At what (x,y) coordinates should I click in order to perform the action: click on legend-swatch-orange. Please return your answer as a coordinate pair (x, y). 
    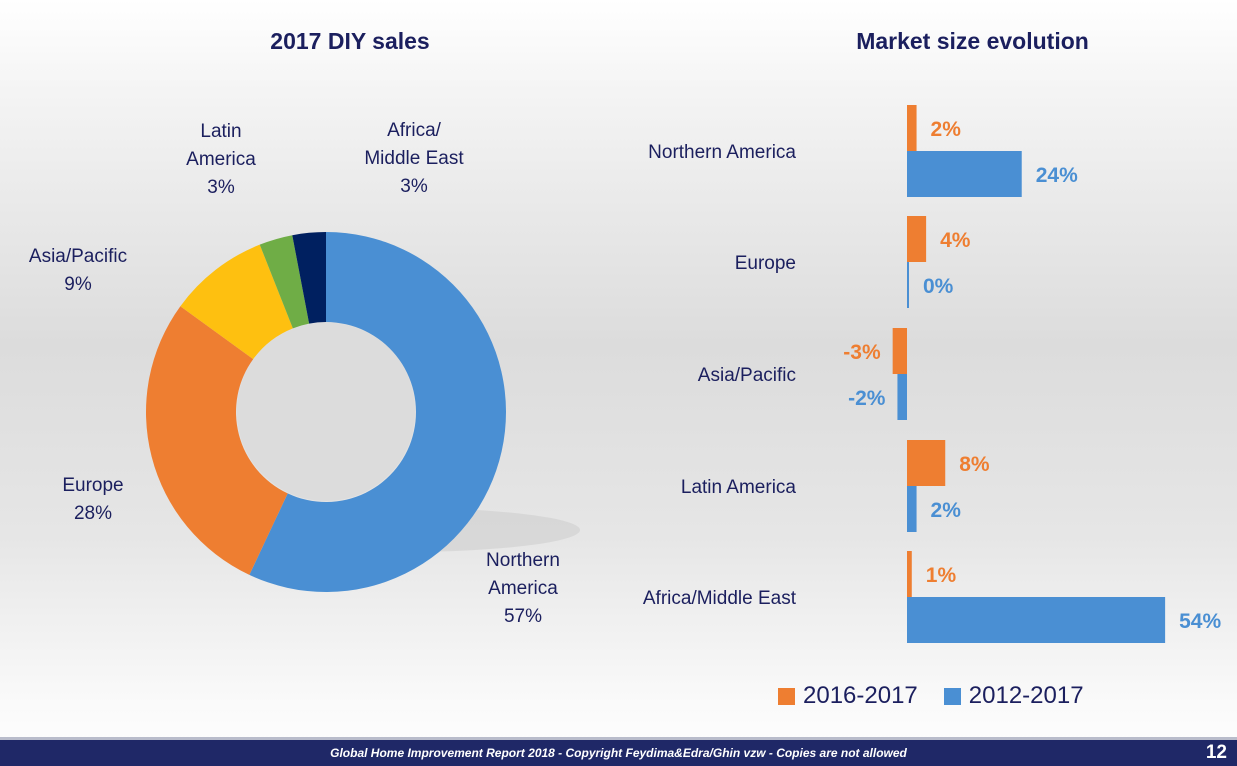
    Looking at the image, I should click on (786, 696).